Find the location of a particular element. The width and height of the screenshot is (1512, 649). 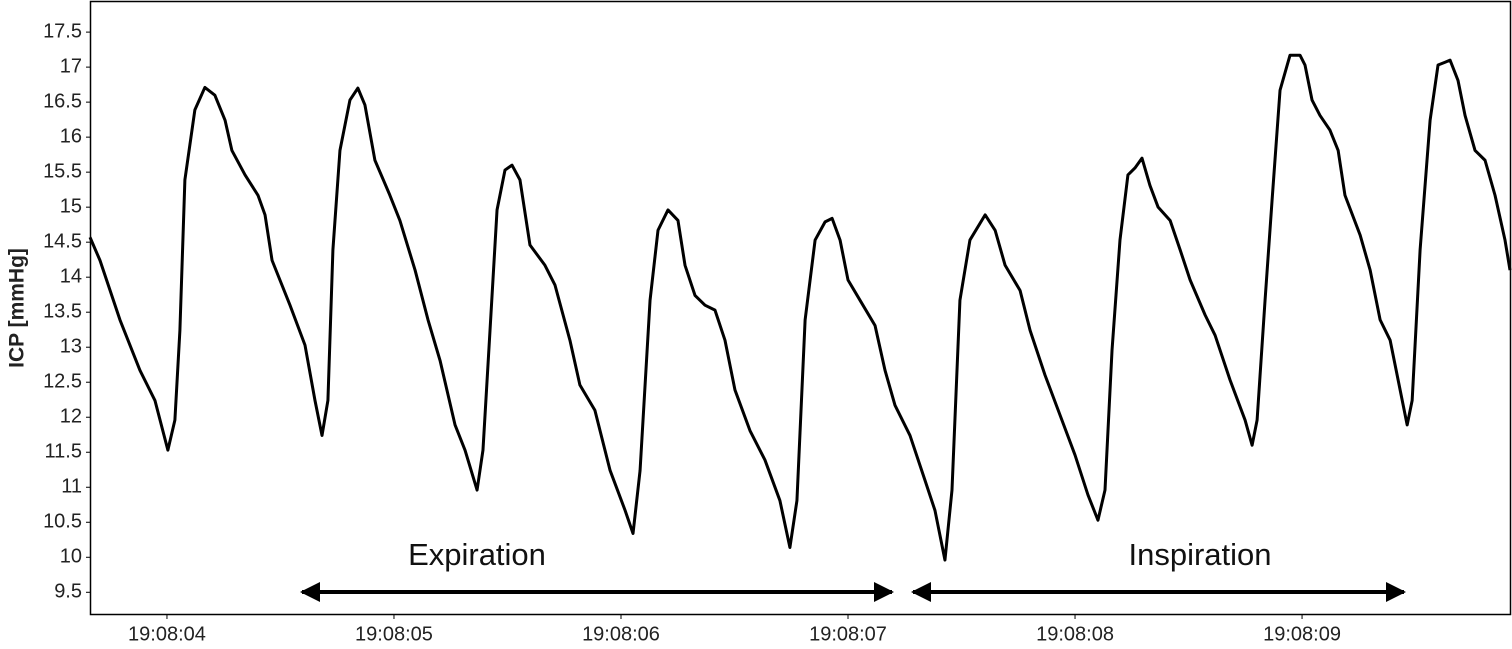

y-axis-title: ICP [mmHg] is located at coordinates (17, 308).